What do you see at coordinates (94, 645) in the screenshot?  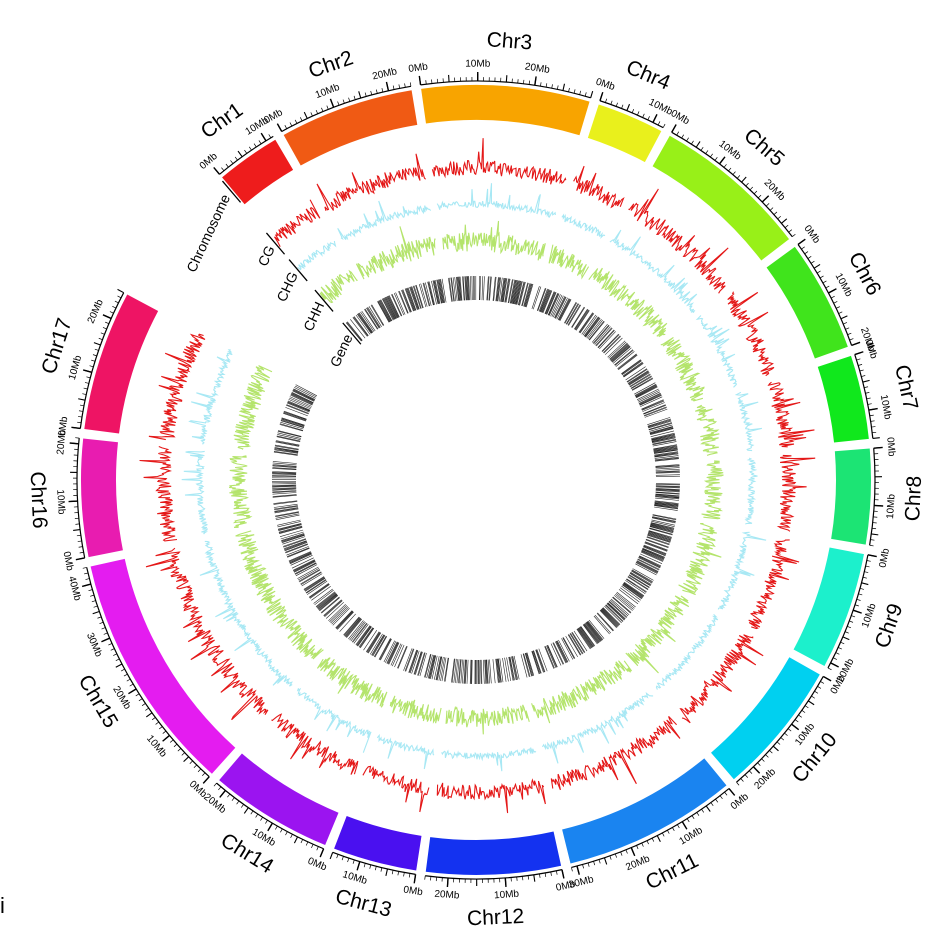 I see `tick-label: 30Mb` at bounding box center [94, 645].